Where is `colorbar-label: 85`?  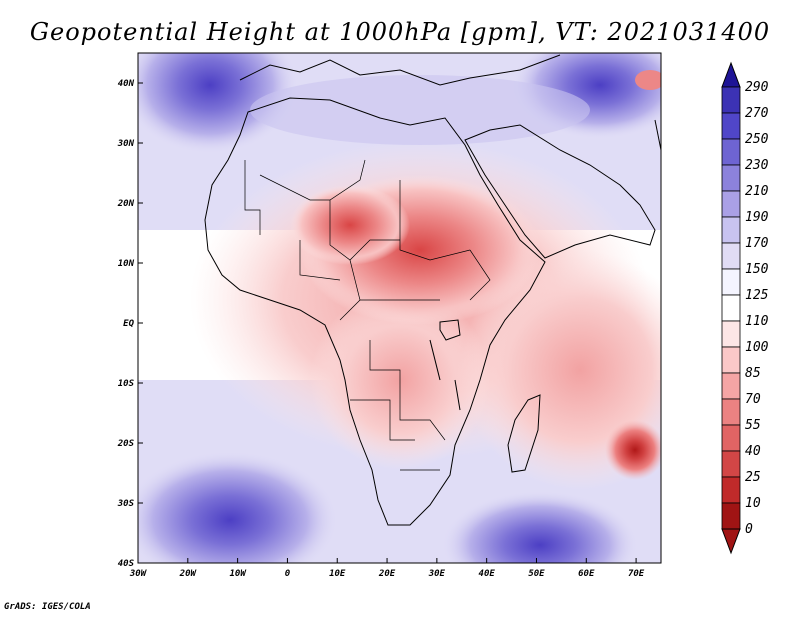 colorbar-label: 85 is located at coordinates (753, 373).